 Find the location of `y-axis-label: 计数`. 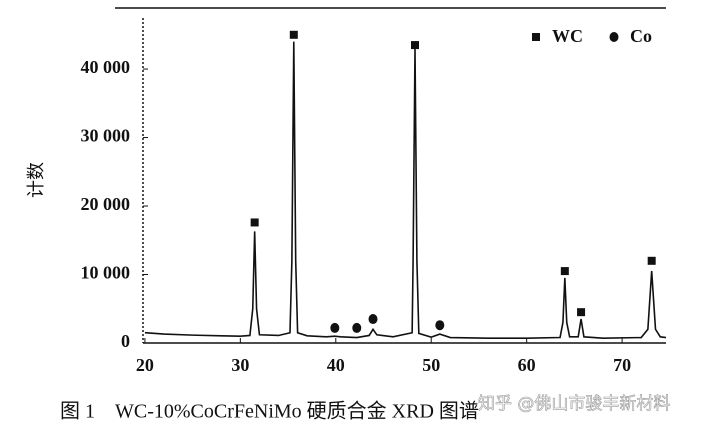

y-axis-label: 计数 is located at coordinates (36, 180).